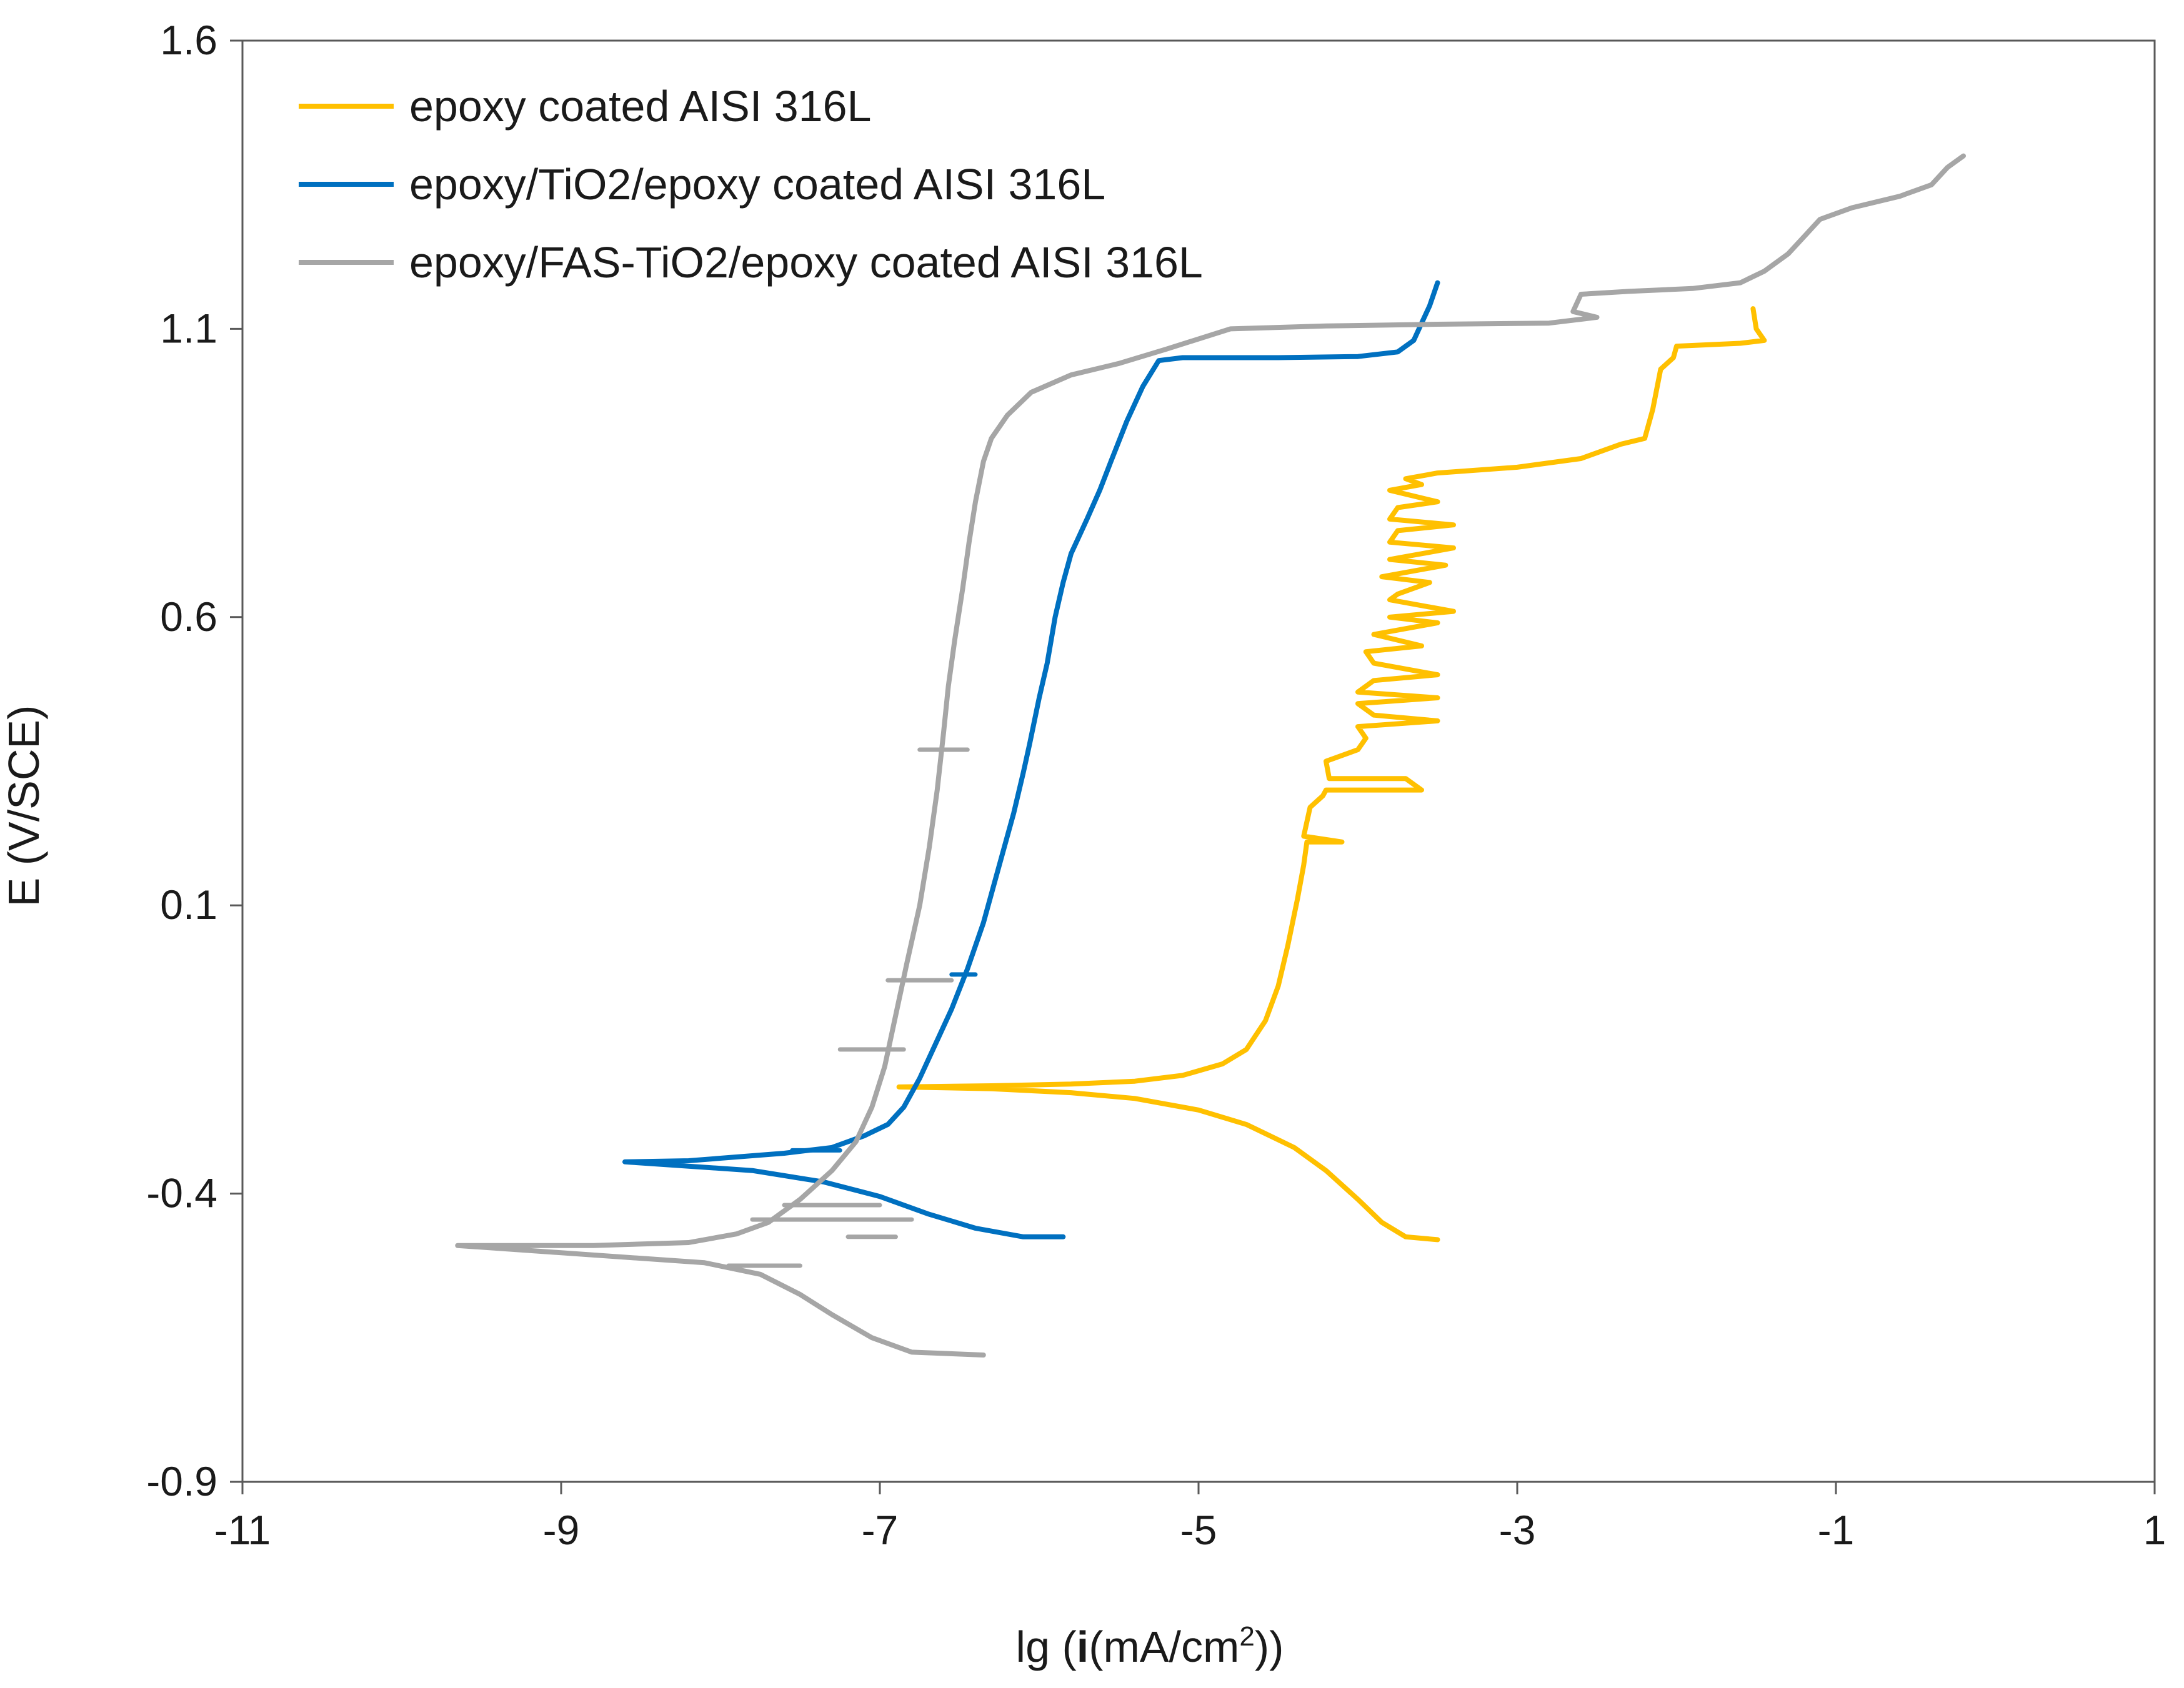  I want to click on x-tick-label: -11, so click(242, 1530).